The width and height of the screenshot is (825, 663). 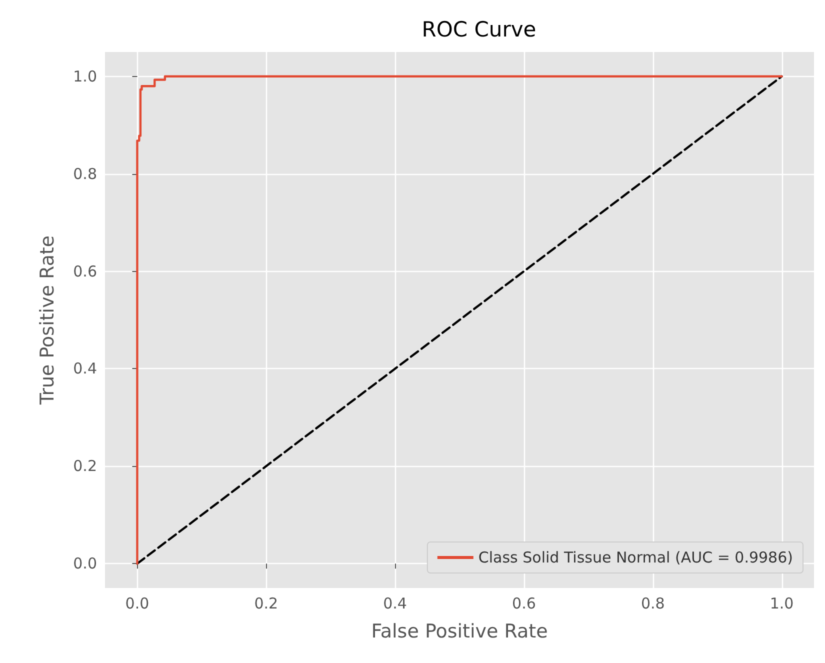 What do you see at coordinates (266, 603) in the screenshot?
I see `x-tick-label: 0.2` at bounding box center [266, 603].